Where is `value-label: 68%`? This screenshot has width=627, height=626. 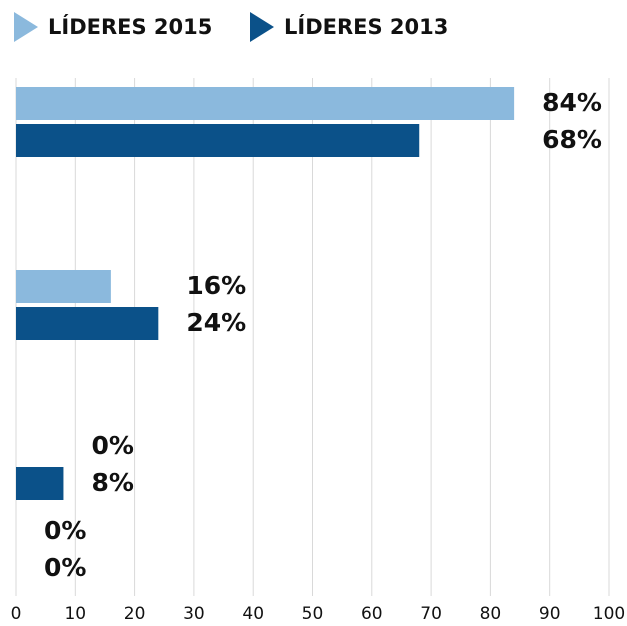 value-label: 68% is located at coordinates (572, 139).